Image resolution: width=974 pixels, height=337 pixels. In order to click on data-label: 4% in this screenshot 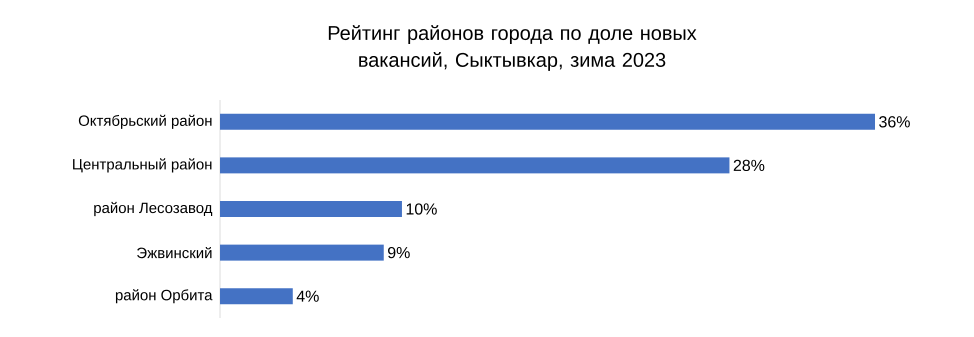, I will do `click(307, 296)`.